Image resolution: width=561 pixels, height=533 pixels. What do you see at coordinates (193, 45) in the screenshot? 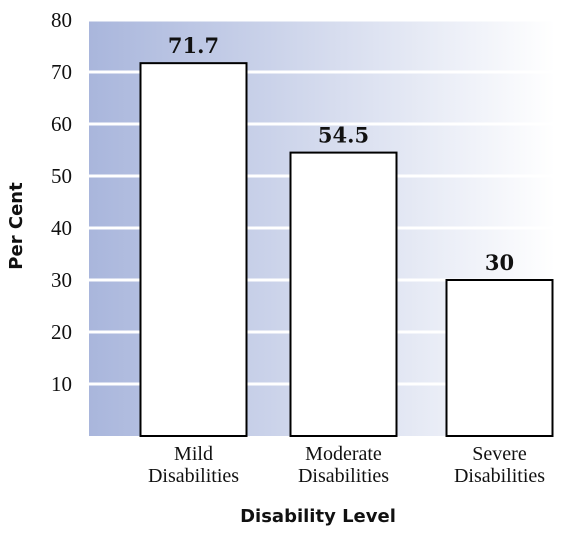
I see `value-label: 71.7` at bounding box center [193, 45].